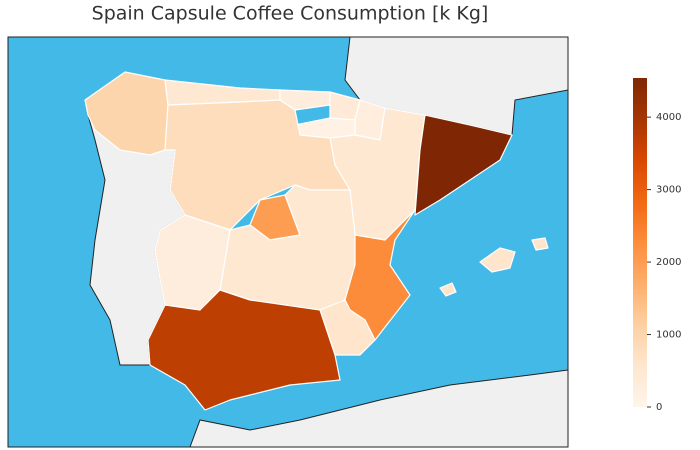 The image size is (700, 450). Describe the element at coordinates (290, 14) in the screenshot. I see `chart-title: Spain Capsule Coffee Consumption [k Kg]` at that location.